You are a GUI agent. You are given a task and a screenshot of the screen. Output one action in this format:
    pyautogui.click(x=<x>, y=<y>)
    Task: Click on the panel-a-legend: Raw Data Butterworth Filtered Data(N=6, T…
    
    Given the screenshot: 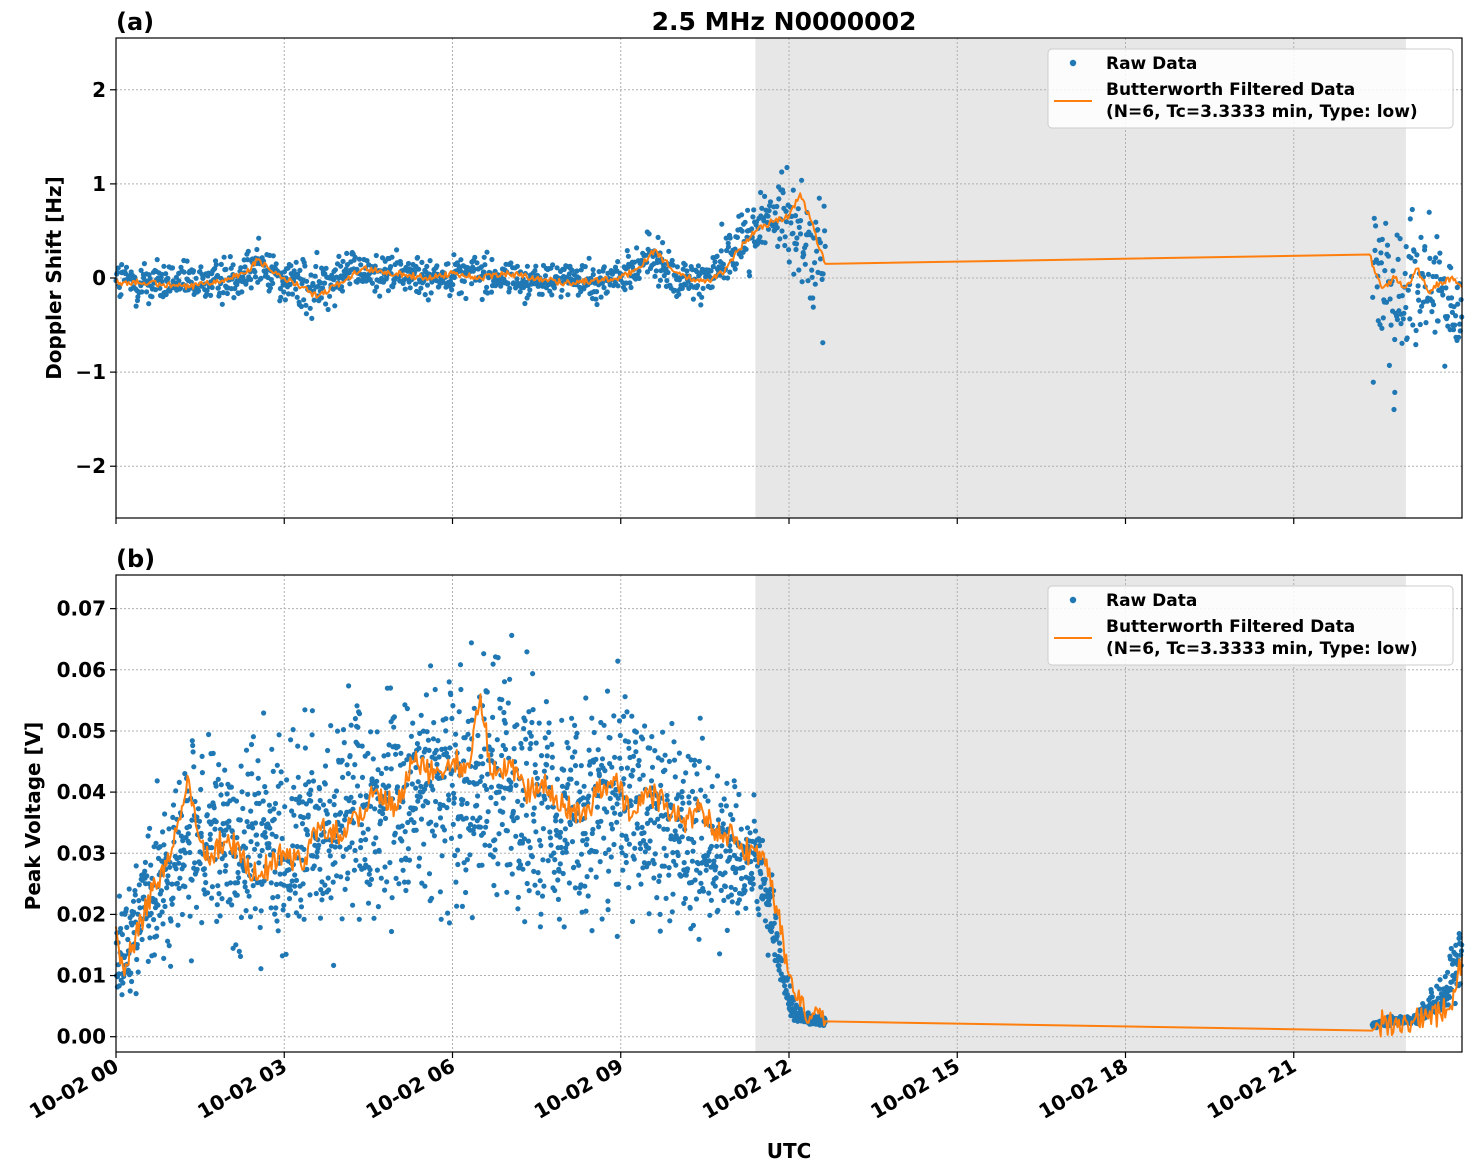 What is the action you would take?
    pyautogui.click(x=1250, y=88)
    